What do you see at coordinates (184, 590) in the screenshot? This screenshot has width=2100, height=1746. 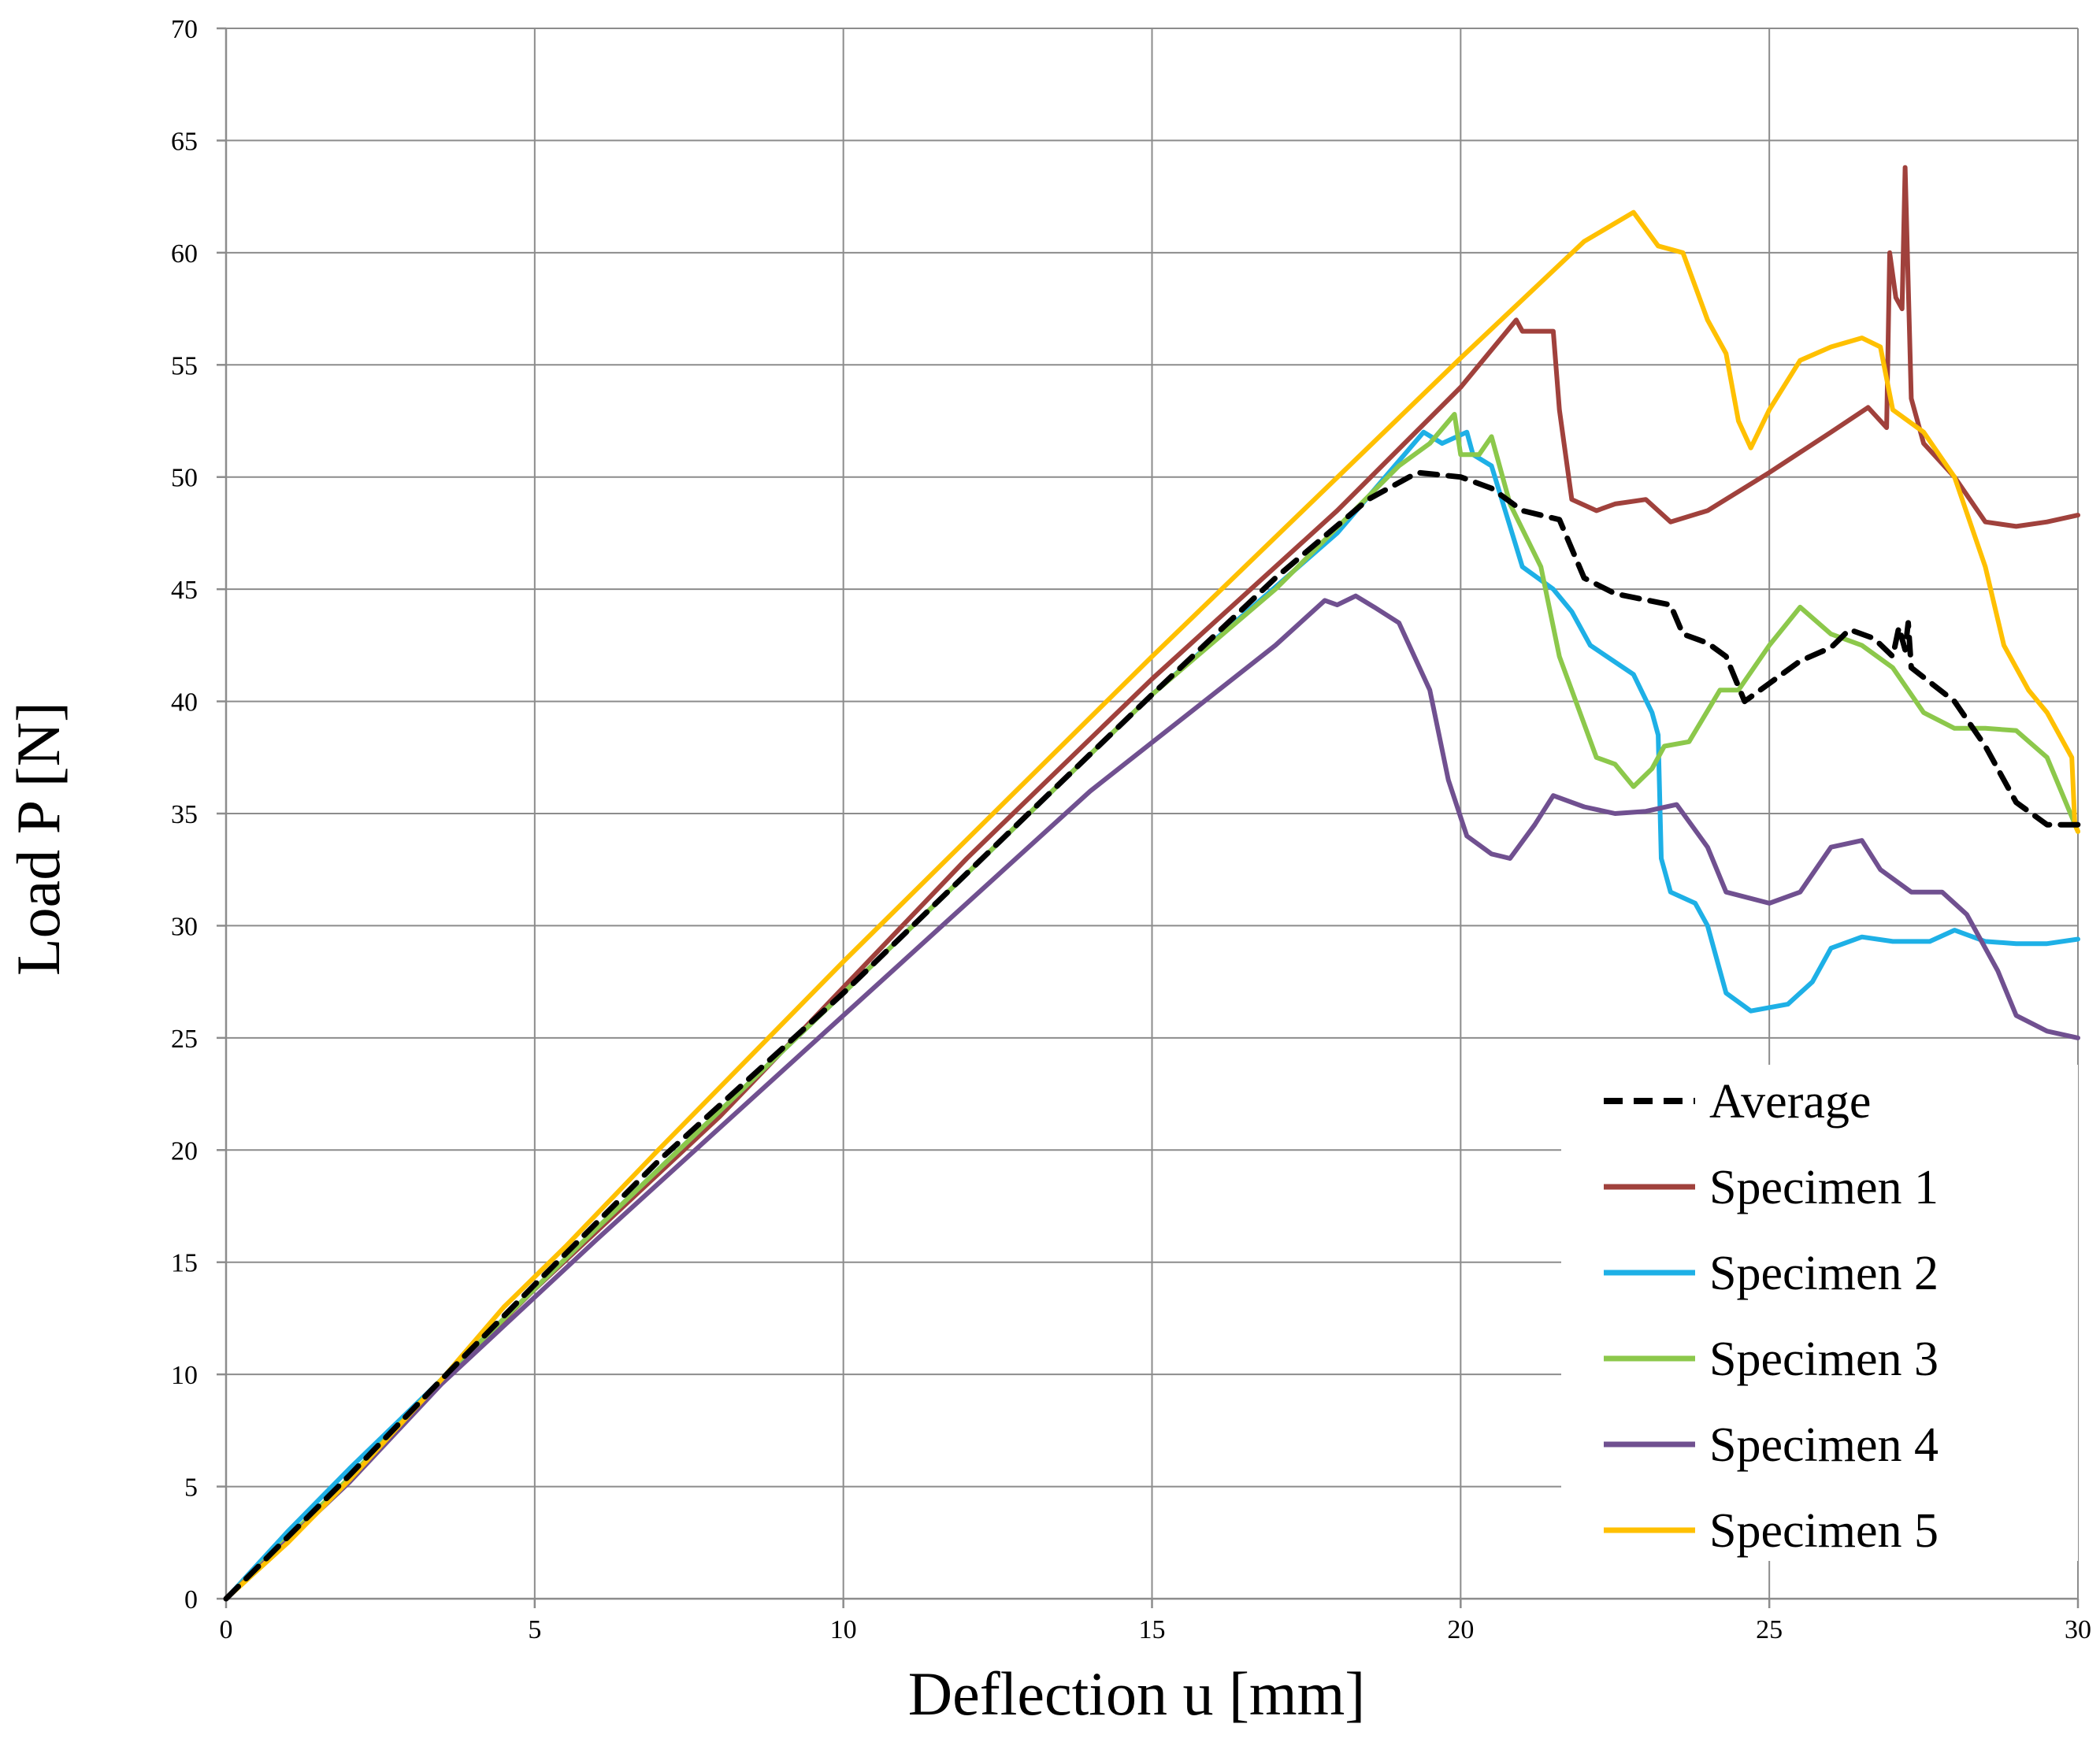 I see `y-tick-label: 45` at bounding box center [184, 590].